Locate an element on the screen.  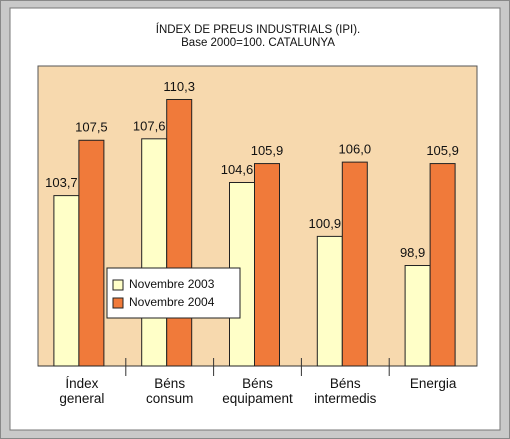
legend-label: Novembre 2004 is located at coordinates (172, 302).